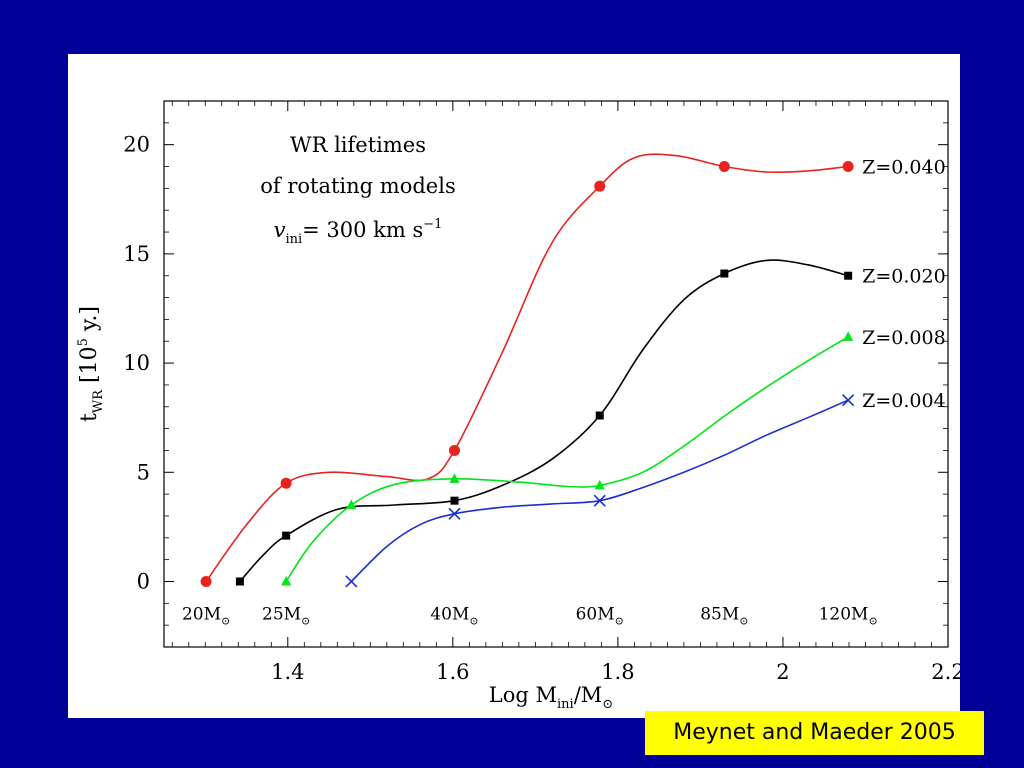 Image resolution: width=1024 pixels, height=768 pixels. I want to click on annotation-line-2: of rotating models, so click(357, 186).